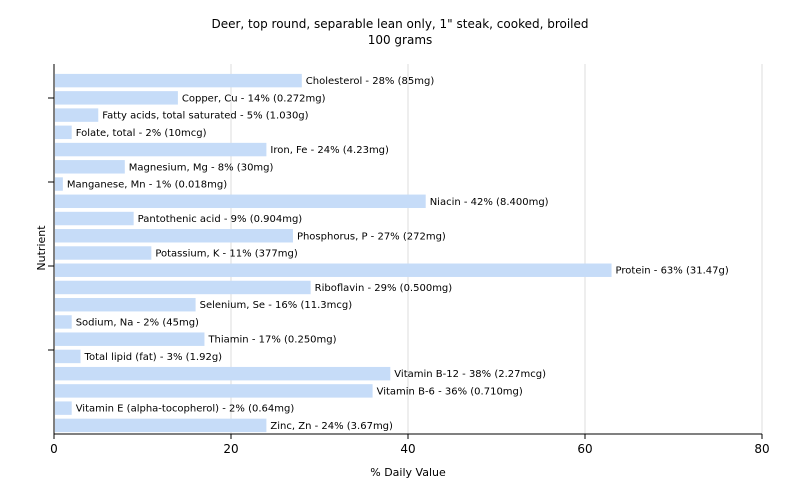  Describe the element at coordinates (384, 288) in the screenshot. I see `bar-label-12: Riboflavin - 29% (0.500mg)` at that location.